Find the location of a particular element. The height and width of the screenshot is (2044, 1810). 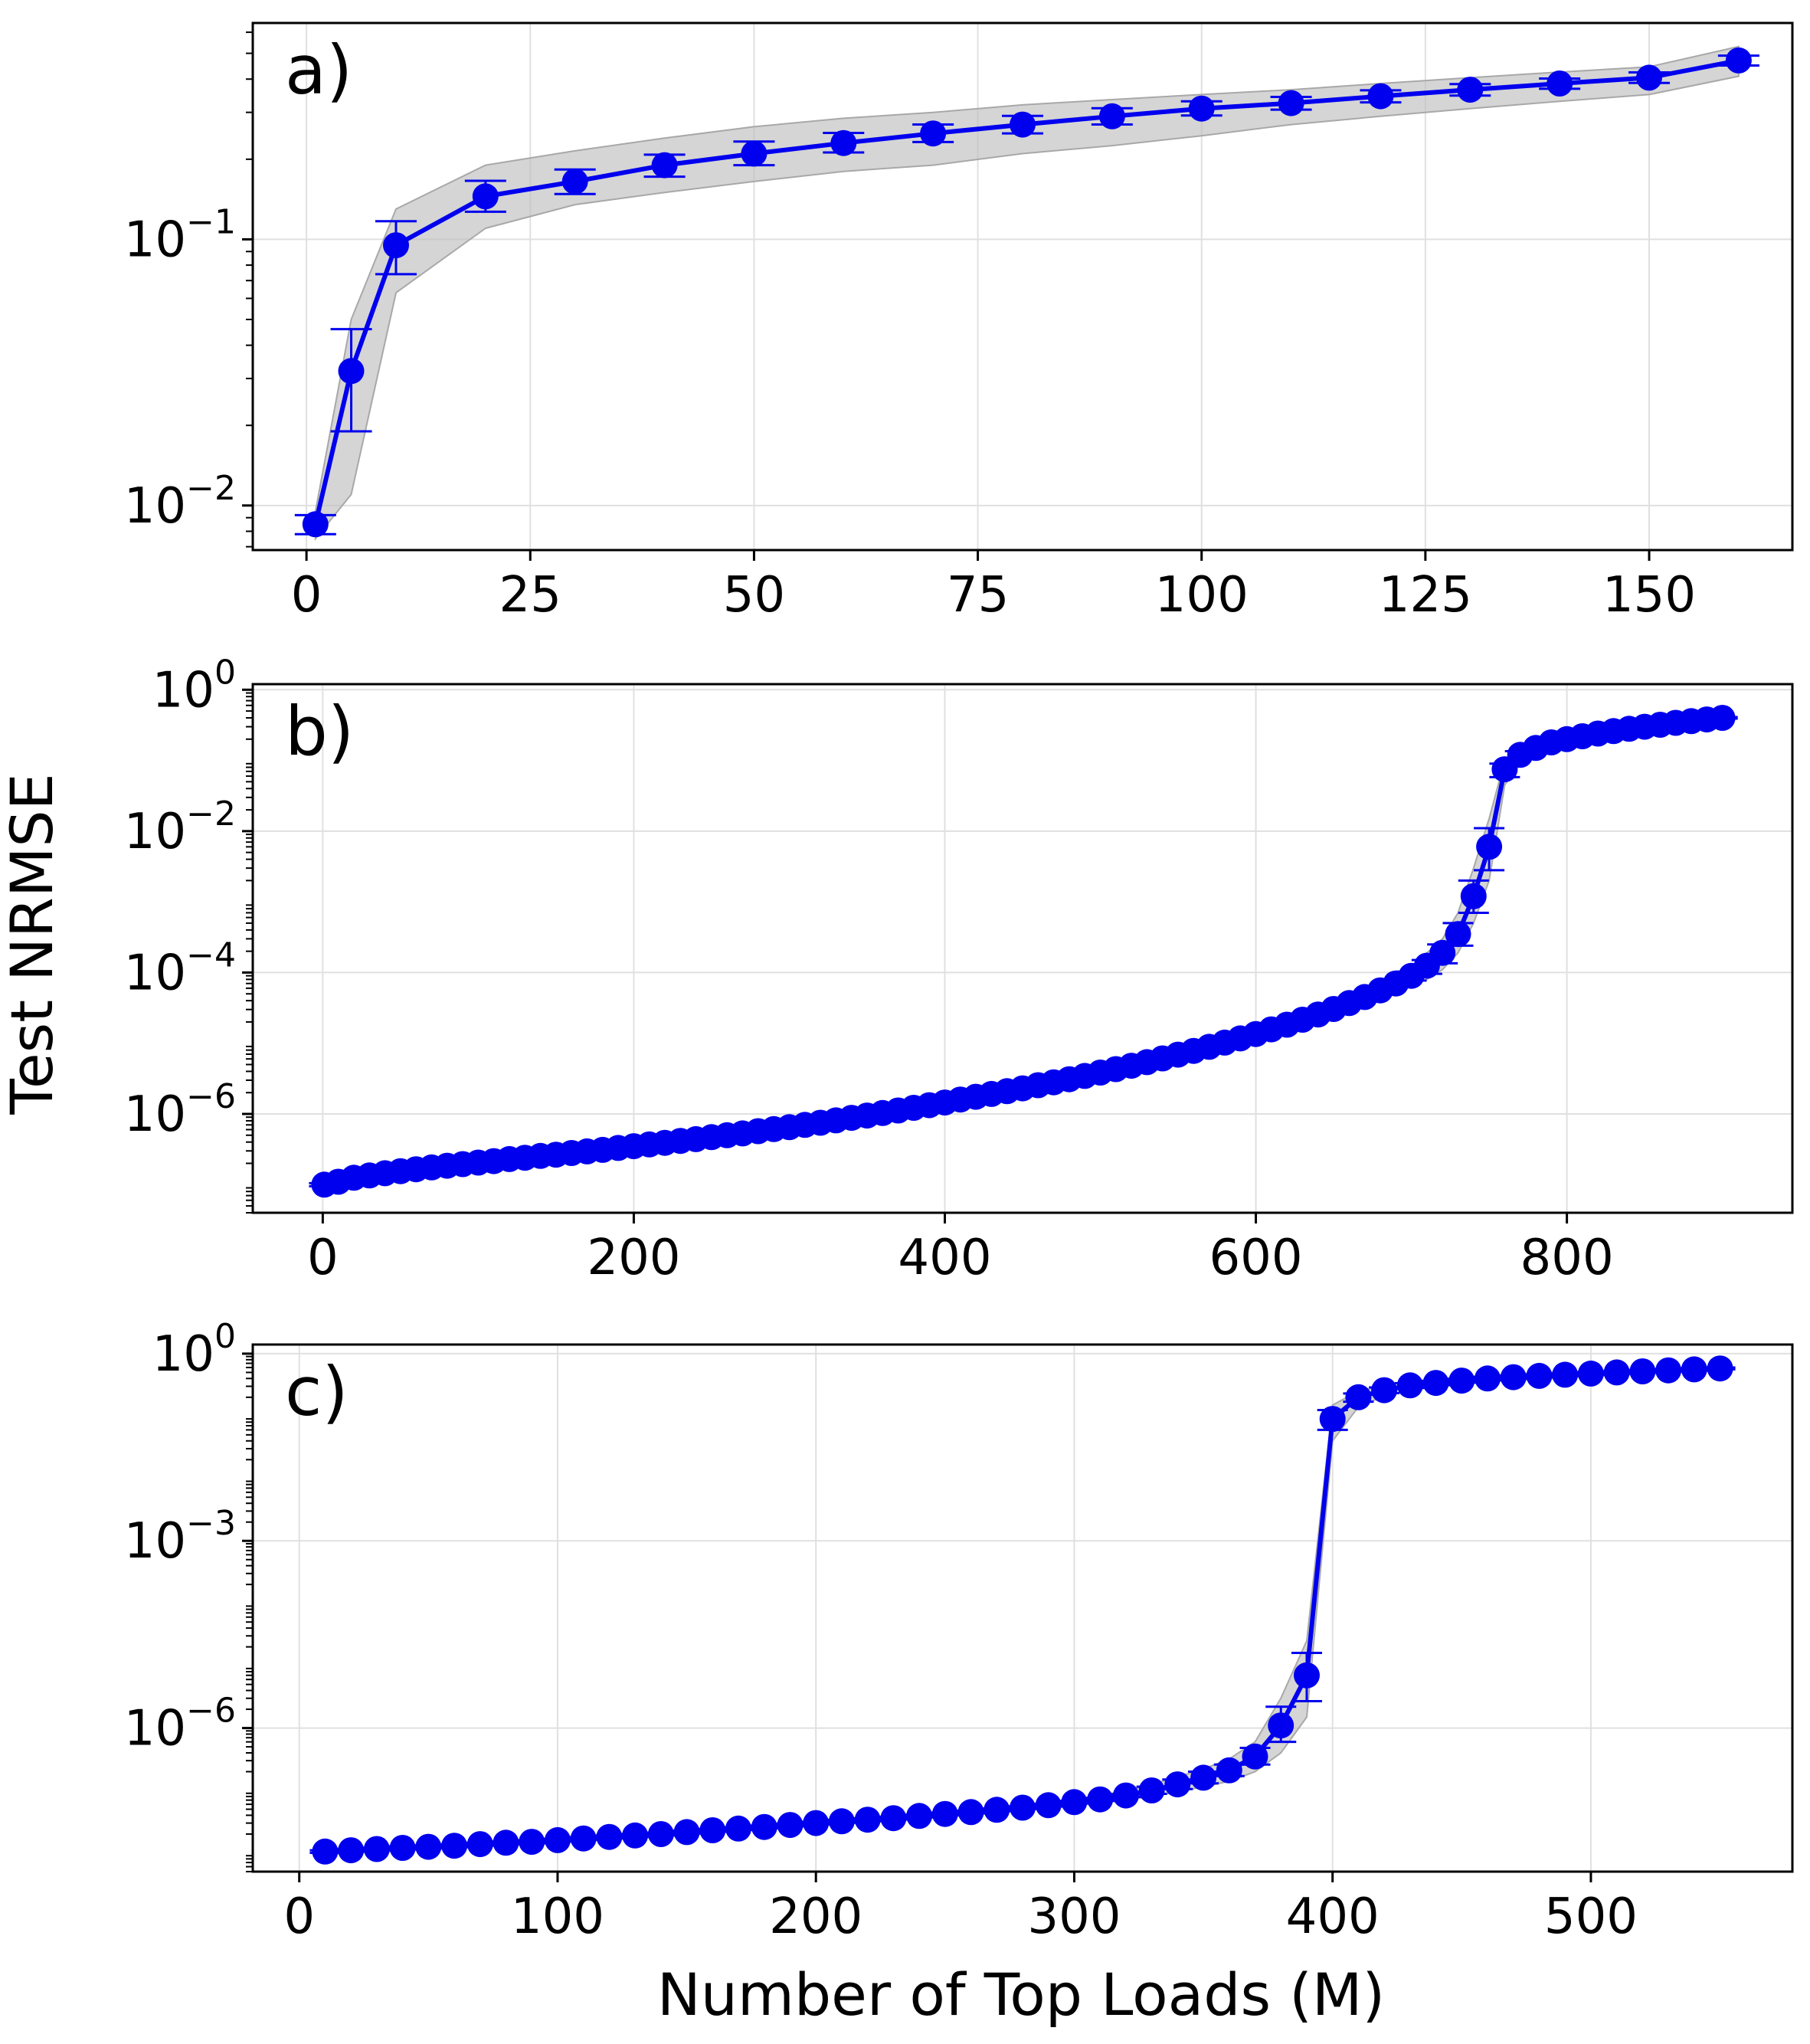

y-tick-label: 10⁻² is located at coordinates (180, 827).